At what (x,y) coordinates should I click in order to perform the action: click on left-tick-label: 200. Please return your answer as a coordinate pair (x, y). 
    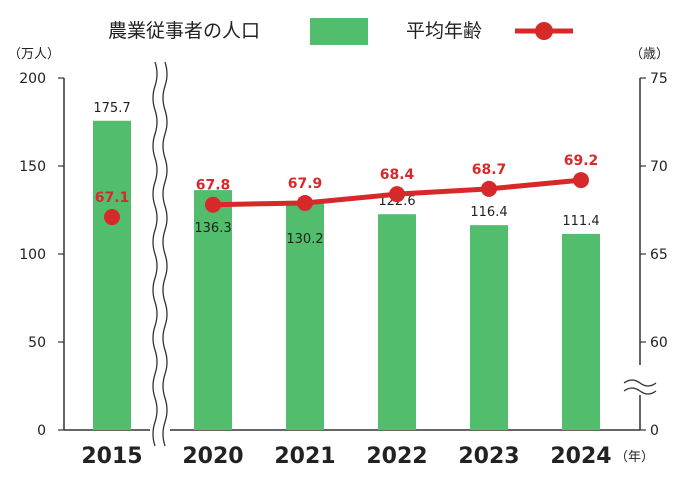
    Looking at the image, I should click on (32, 79).